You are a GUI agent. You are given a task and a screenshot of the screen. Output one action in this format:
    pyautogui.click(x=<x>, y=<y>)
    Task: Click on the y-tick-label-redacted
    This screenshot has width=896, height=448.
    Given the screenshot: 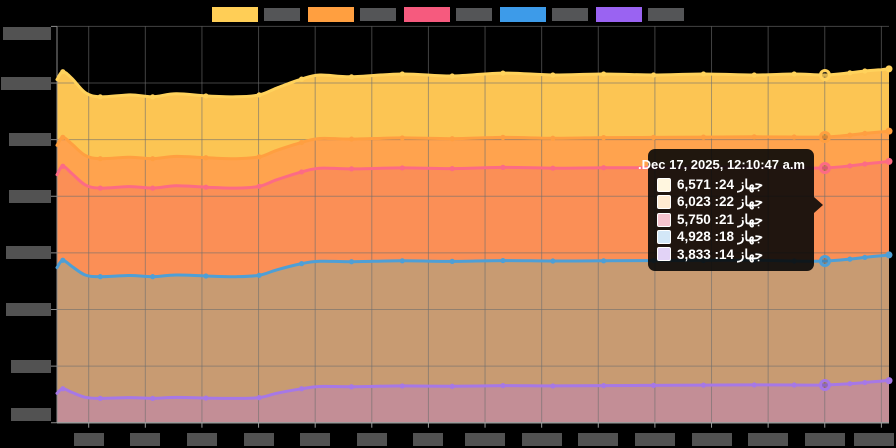 What is the action you would take?
    pyautogui.click(x=27, y=33)
    